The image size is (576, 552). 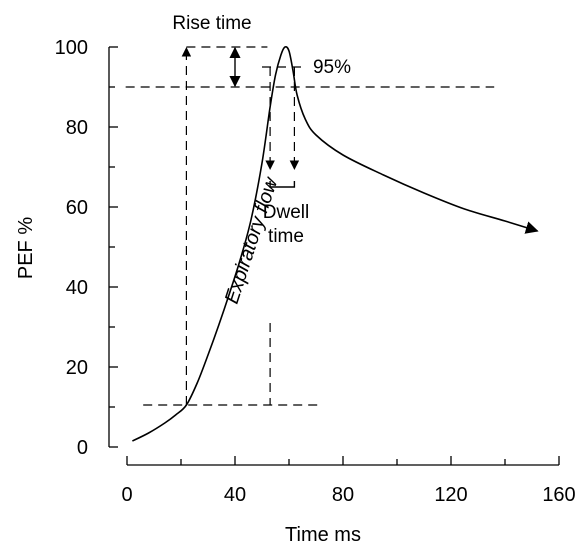 I want to click on y-tick-label: 20, so click(x=77, y=368).